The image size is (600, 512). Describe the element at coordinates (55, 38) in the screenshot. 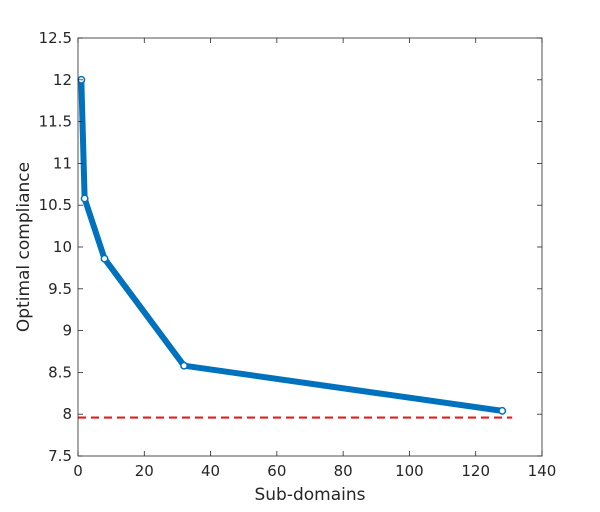

I see `y-tick-label: 12.5` at that location.